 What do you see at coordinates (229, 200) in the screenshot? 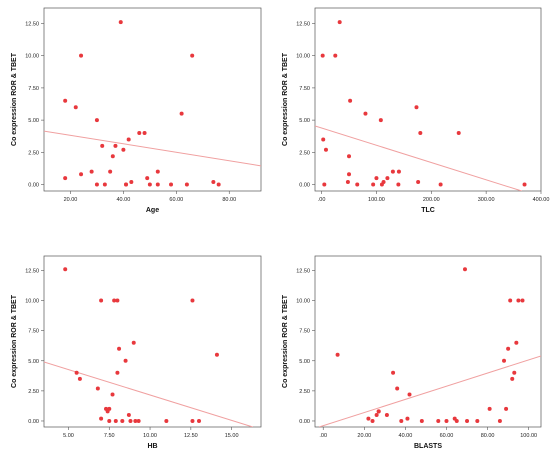
I see `x-tick-label: 80.00` at bounding box center [229, 200].